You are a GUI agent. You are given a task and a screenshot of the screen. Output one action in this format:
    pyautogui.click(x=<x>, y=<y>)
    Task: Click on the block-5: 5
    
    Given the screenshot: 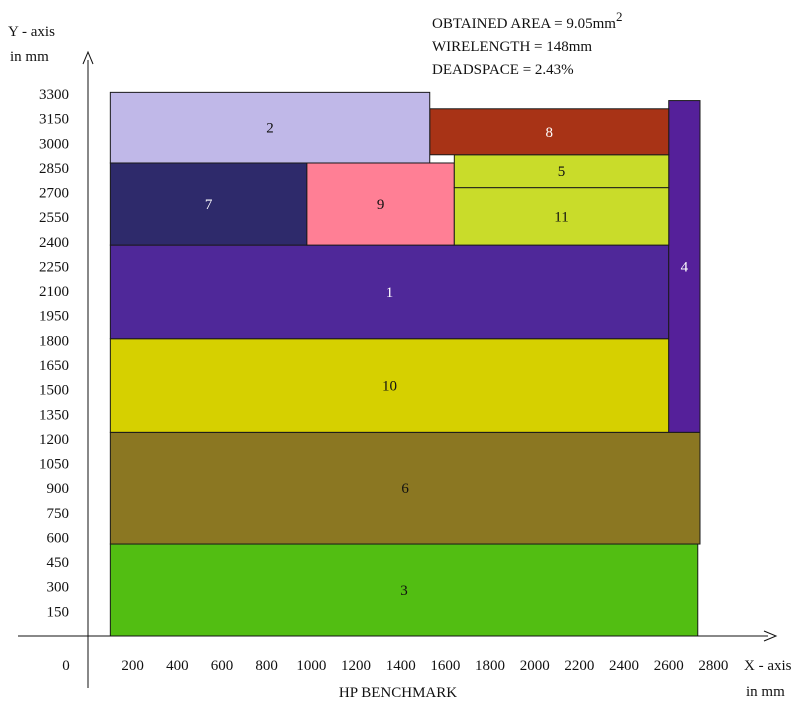 What is the action you would take?
    pyautogui.click(x=561, y=171)
    